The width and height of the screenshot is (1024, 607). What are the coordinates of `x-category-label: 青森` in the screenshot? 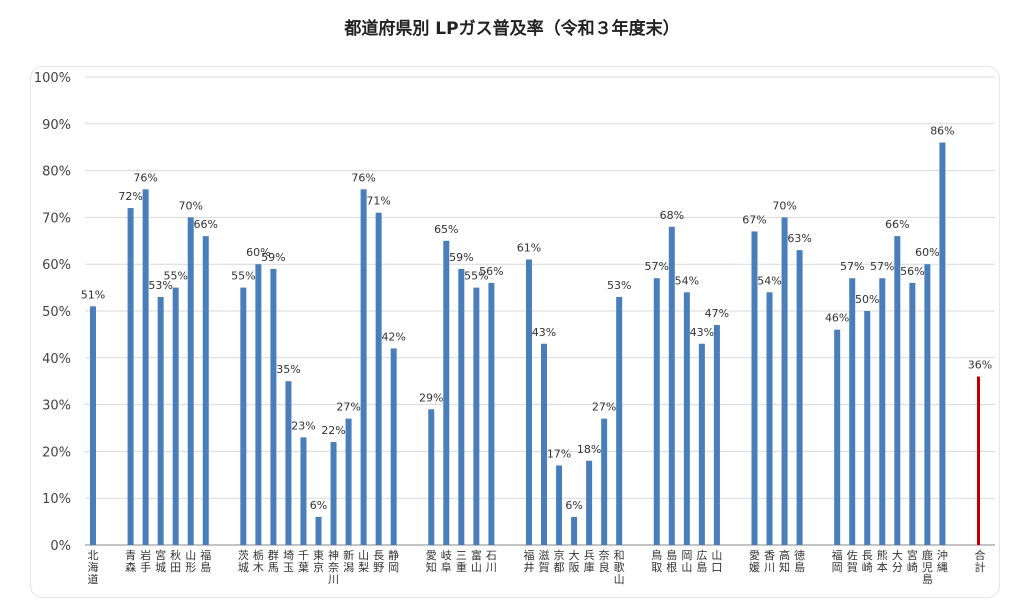 It's located at (130, 561).